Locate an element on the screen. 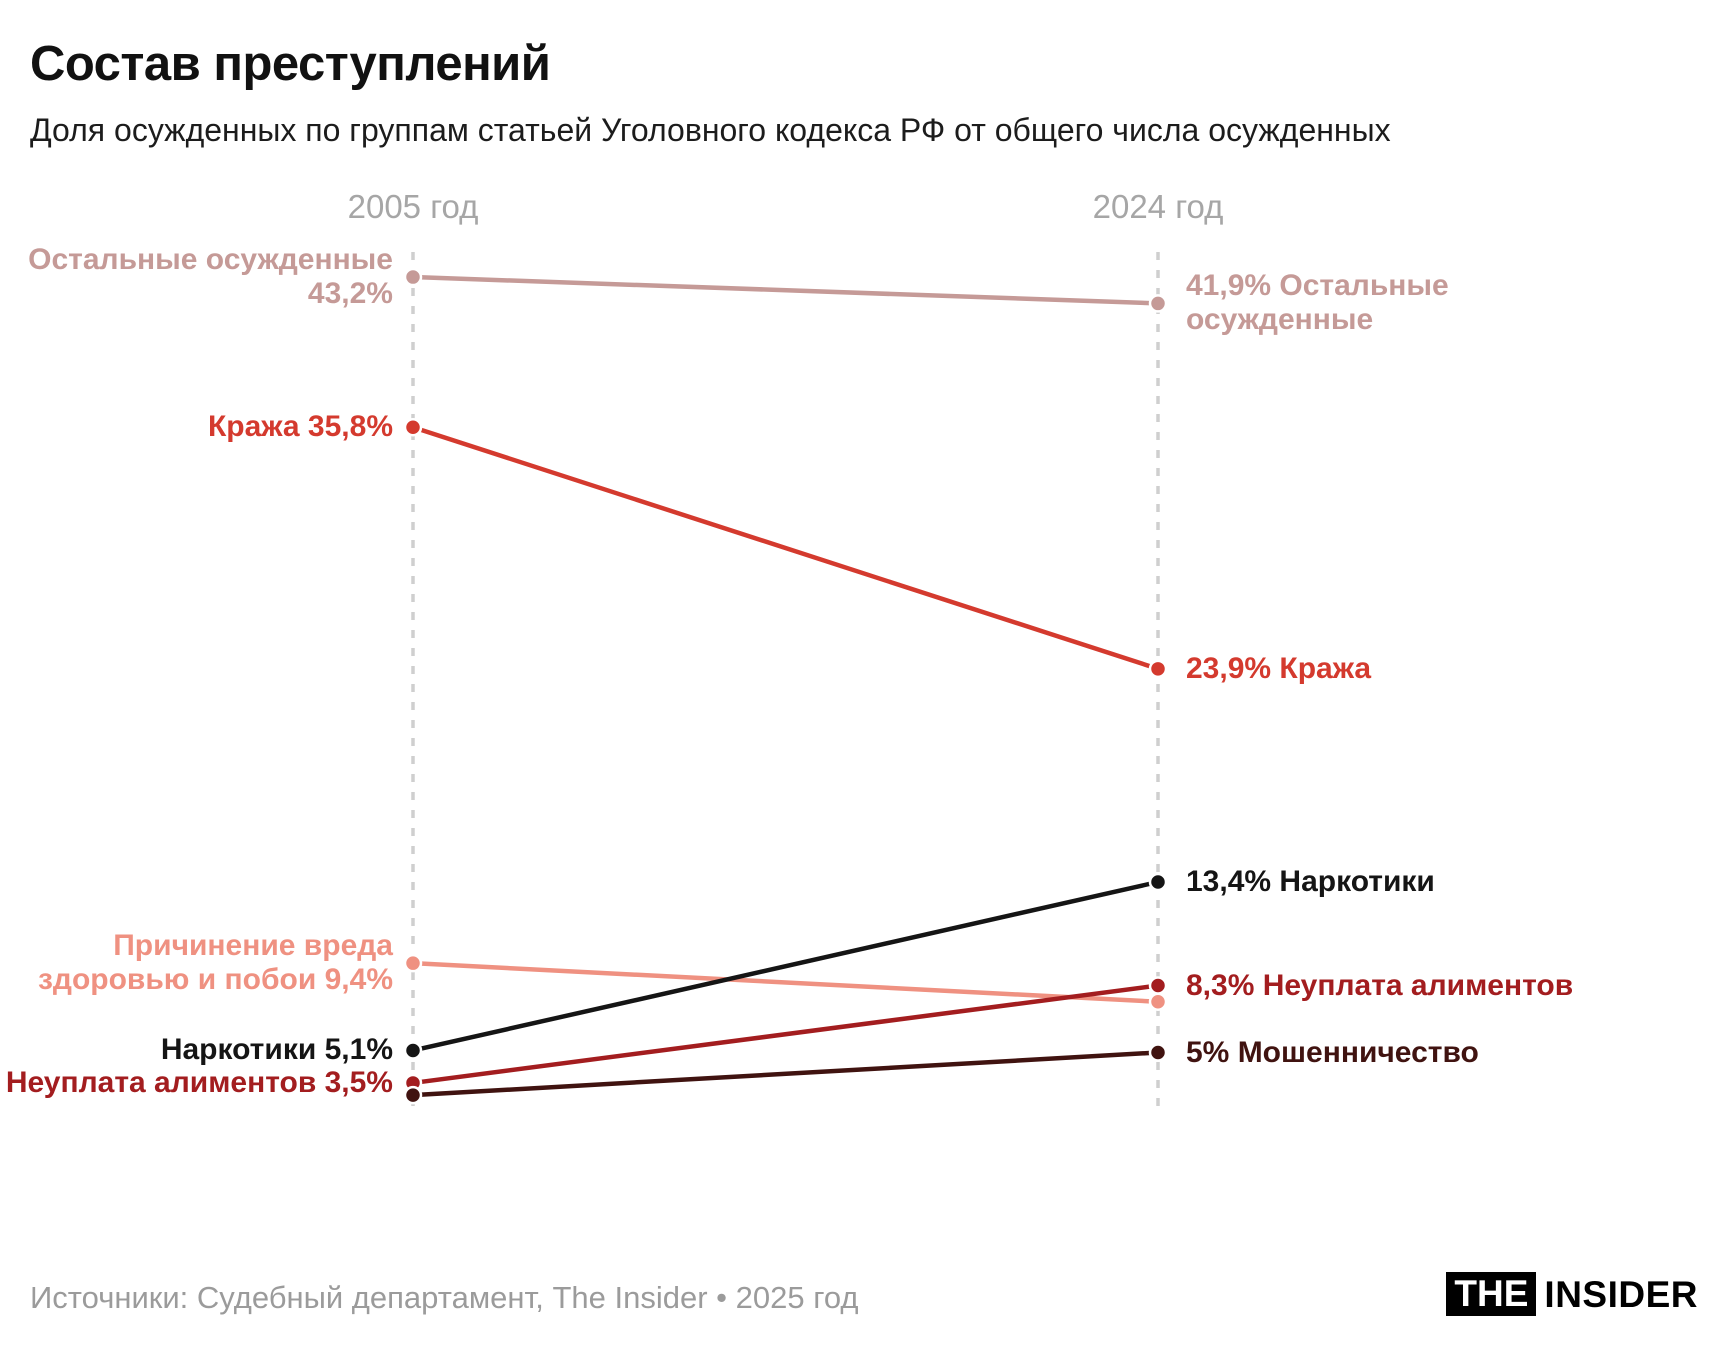  series-label-left-3: Наркотики 5,1% is located at coordinates (276, 1050).